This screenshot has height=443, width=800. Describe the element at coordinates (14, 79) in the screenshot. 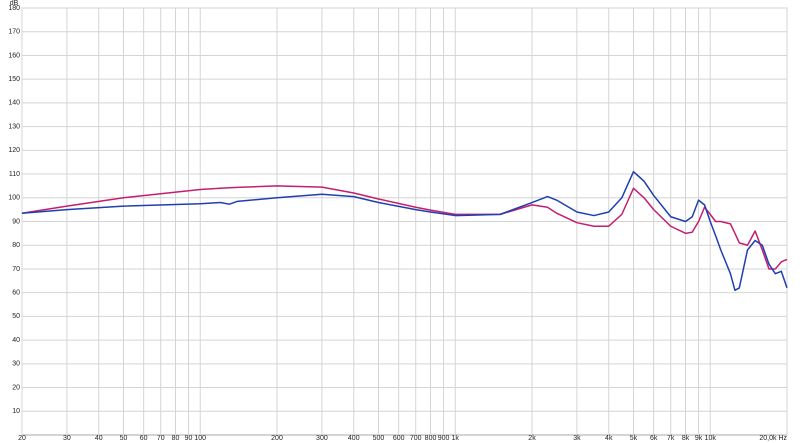

I see `y-tick-label: 150` at that location.